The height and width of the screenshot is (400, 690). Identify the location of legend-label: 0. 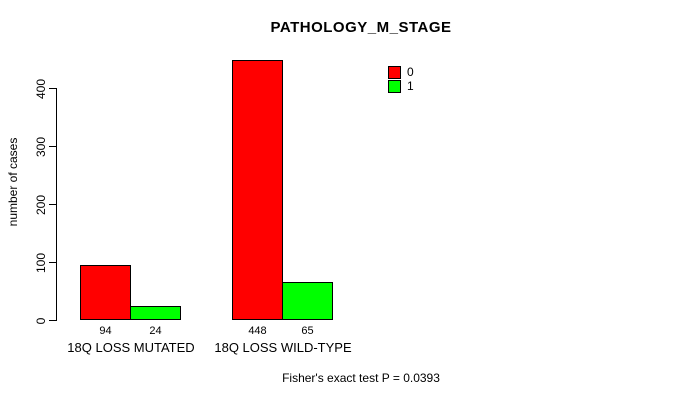
(410, 72).